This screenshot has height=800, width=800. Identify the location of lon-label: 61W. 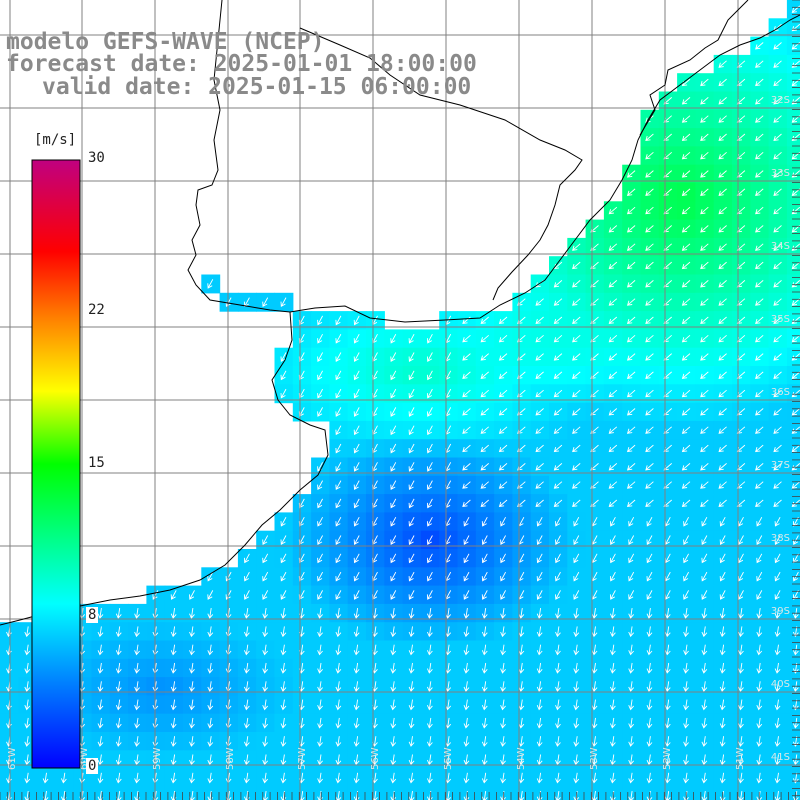
(12, 758).